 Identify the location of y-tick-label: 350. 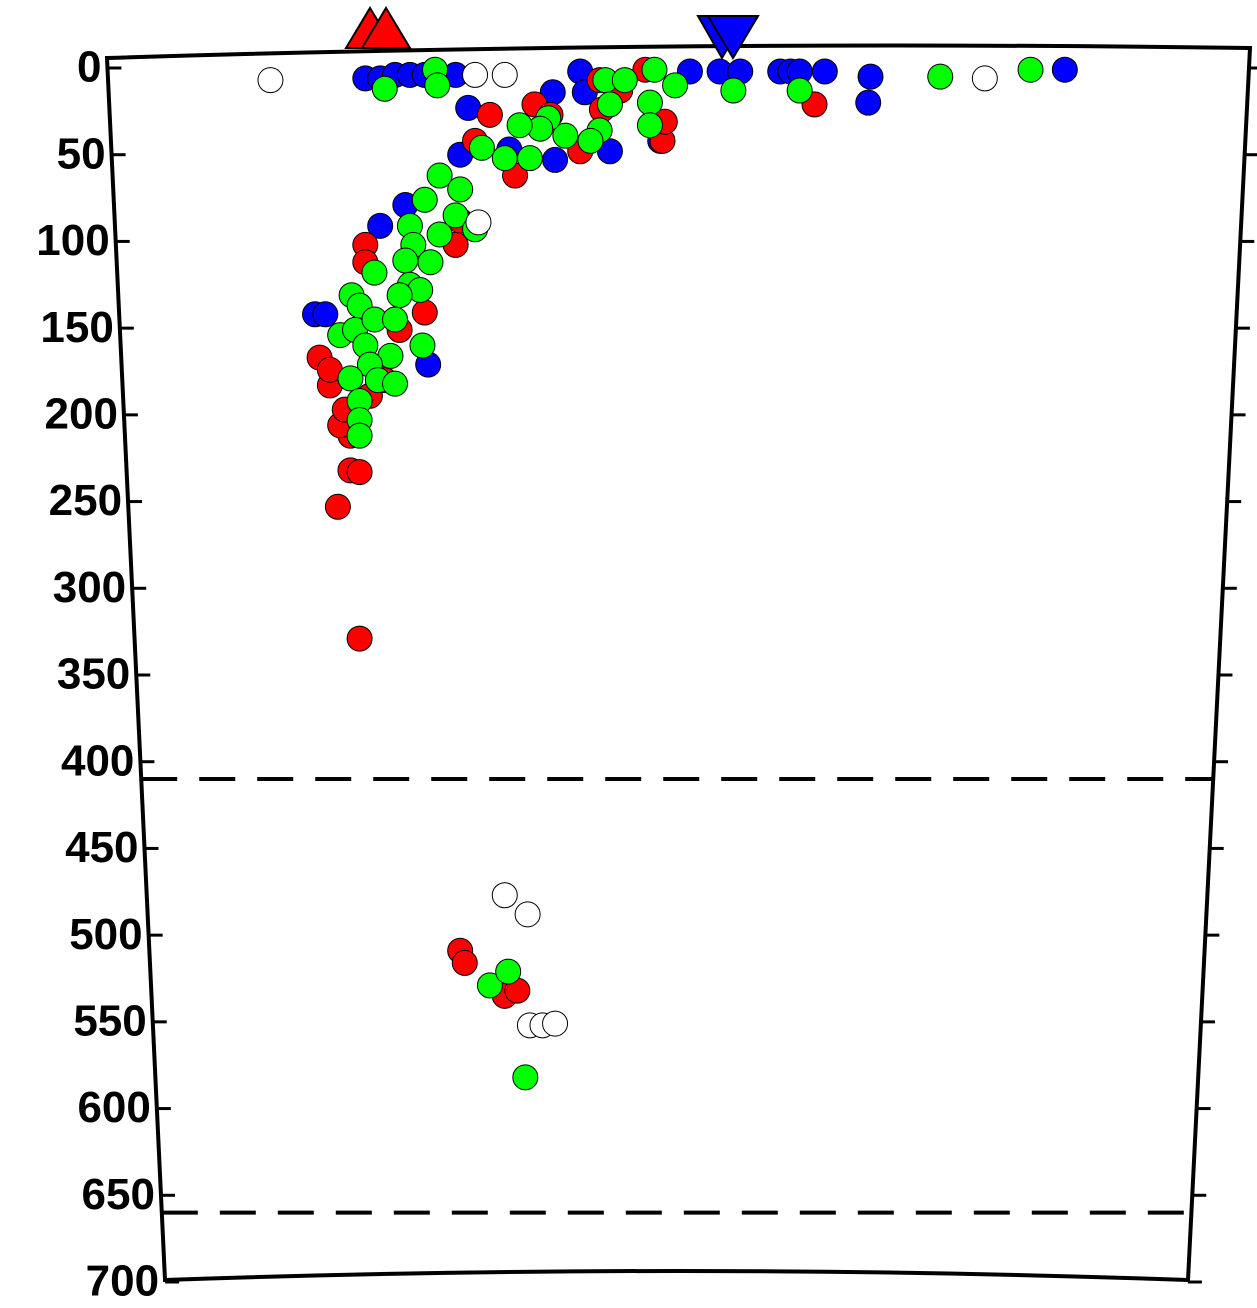
(93, 674).